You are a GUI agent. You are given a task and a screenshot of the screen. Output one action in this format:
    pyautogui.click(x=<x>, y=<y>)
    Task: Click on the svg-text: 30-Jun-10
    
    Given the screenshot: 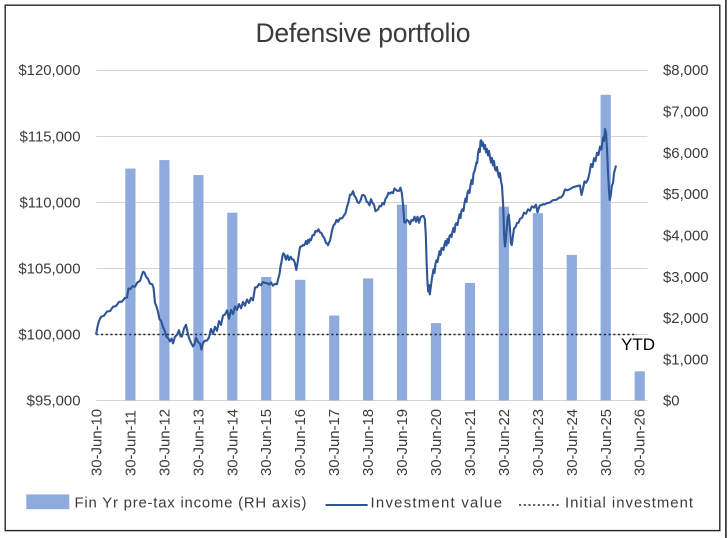 What is the action you would take?
    pyautogui.click(x=98, y=442)
    